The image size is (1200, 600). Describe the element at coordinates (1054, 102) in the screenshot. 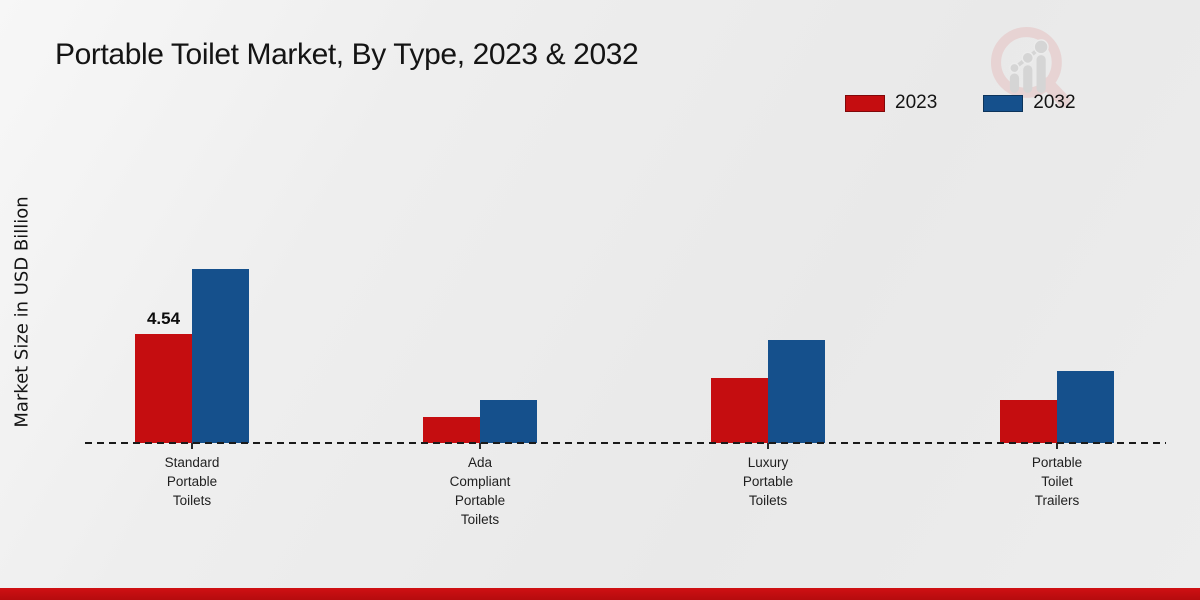

I see `legend-label-2032: 2032` at that location.